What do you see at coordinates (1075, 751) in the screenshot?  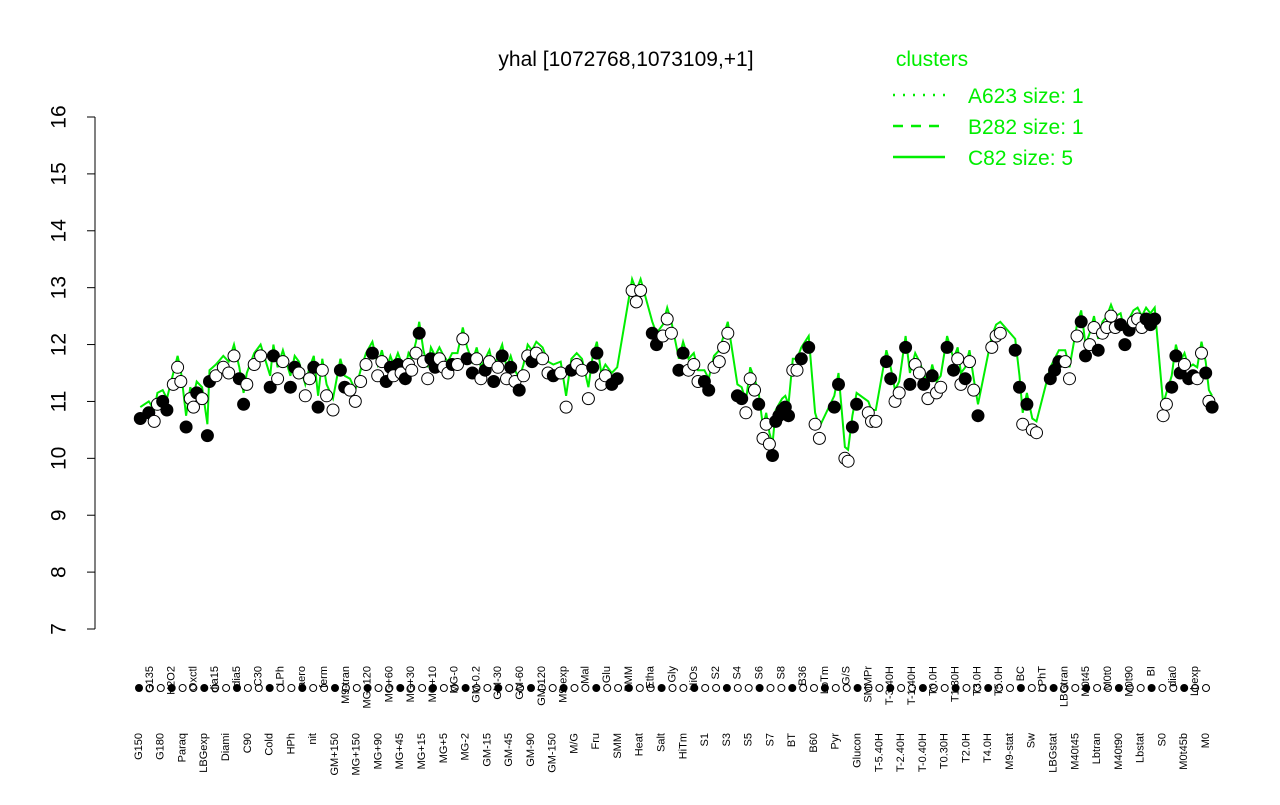 I see `x-tick-label: M40t45` at bounding box center [1075, 751].